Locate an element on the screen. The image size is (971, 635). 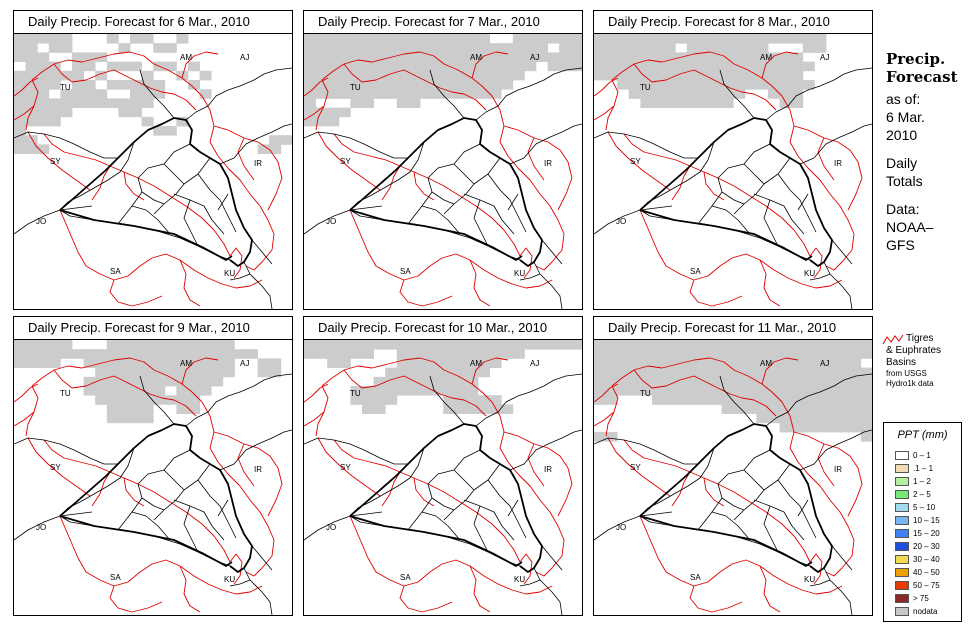
asof-line-3: 2010 is located at coordinates (902, 135).